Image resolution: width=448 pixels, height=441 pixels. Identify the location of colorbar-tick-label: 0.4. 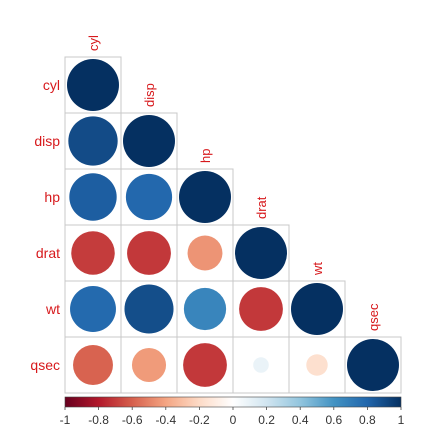
(300, 420).